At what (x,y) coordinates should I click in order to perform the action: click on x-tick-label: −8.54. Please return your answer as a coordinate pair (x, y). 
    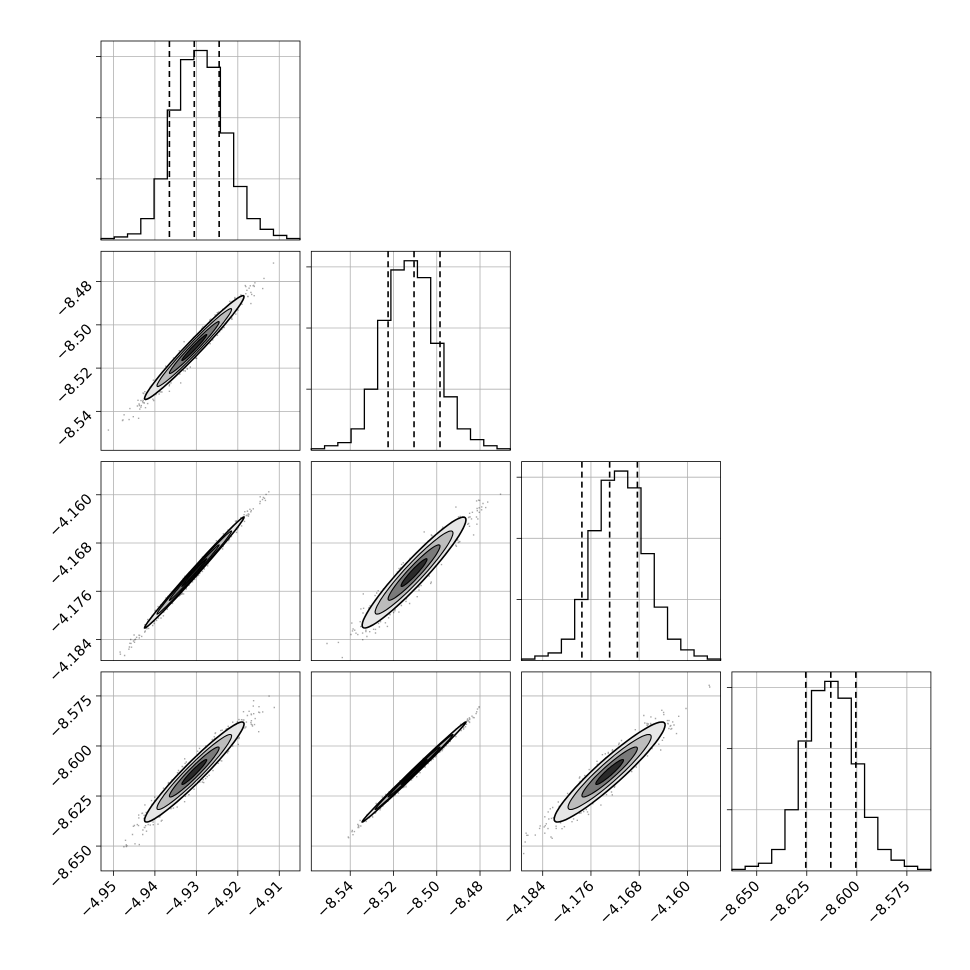
    Looking at the image, I should click on (335, 899).